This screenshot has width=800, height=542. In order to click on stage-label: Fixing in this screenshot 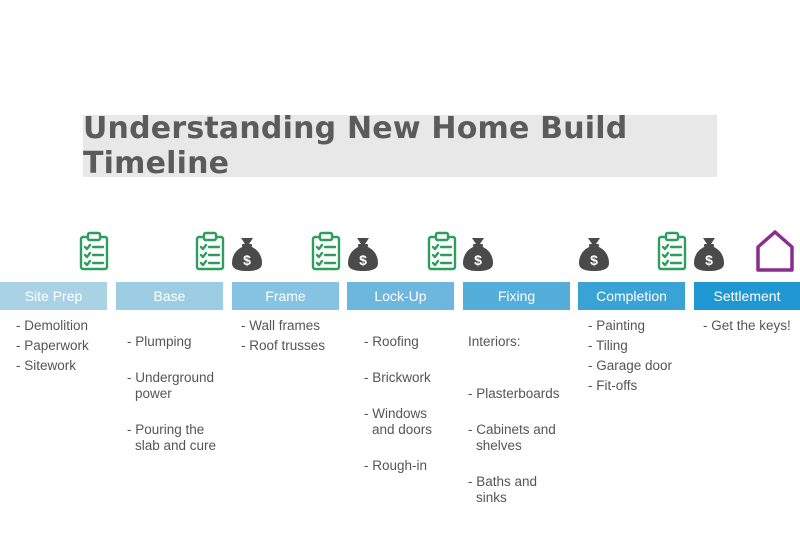, I will do `click(516, 296)`.